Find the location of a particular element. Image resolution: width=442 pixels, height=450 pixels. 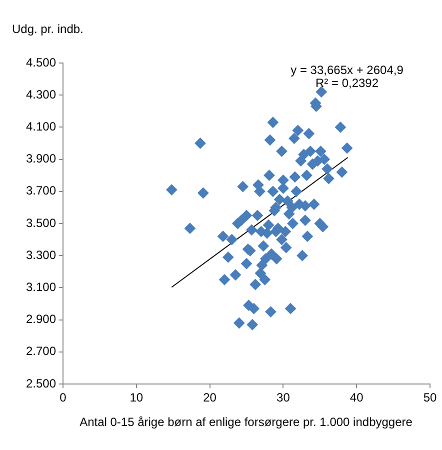

x-tick-label: 40 is located at coordinates (357, 397).